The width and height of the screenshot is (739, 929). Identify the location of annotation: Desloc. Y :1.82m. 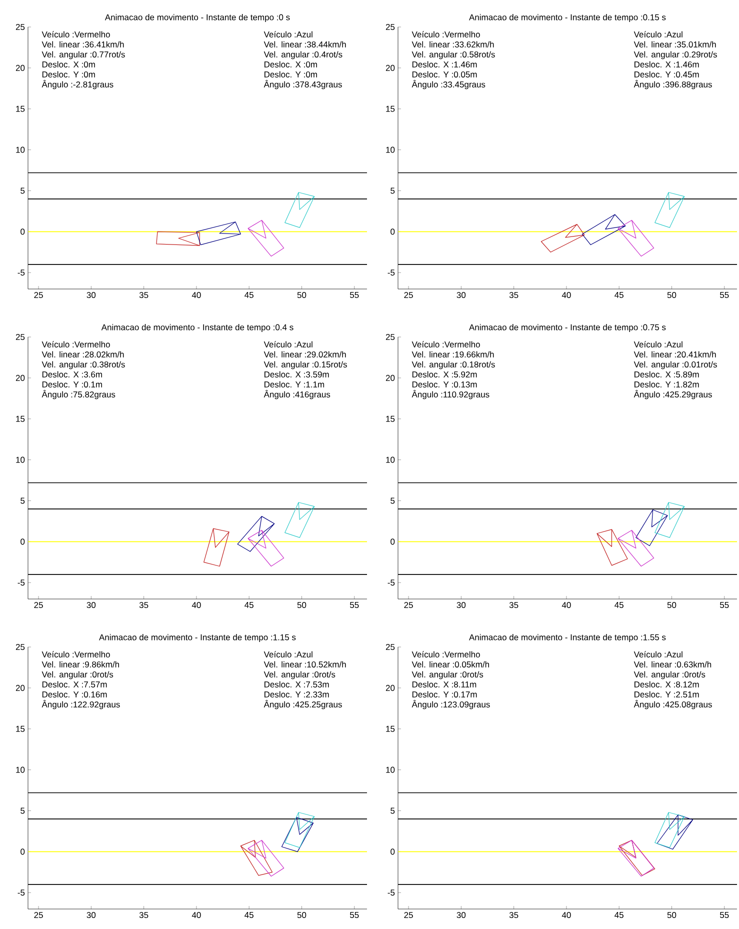
(666, 384).